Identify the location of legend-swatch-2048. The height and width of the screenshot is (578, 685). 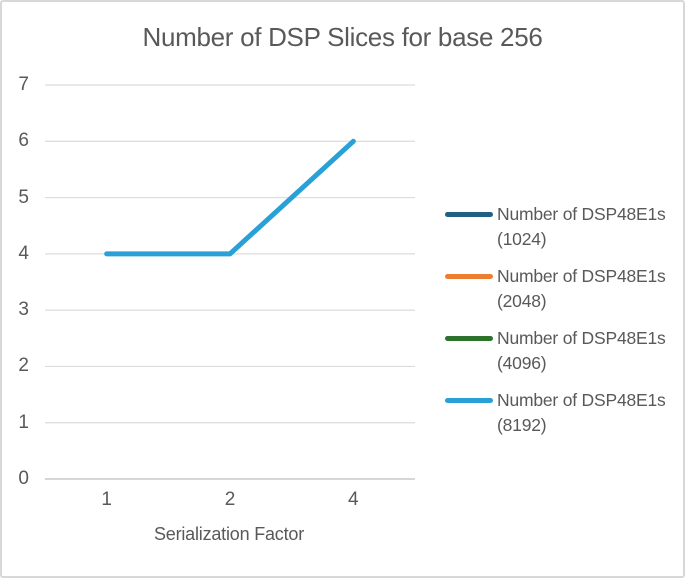
(469, 276).